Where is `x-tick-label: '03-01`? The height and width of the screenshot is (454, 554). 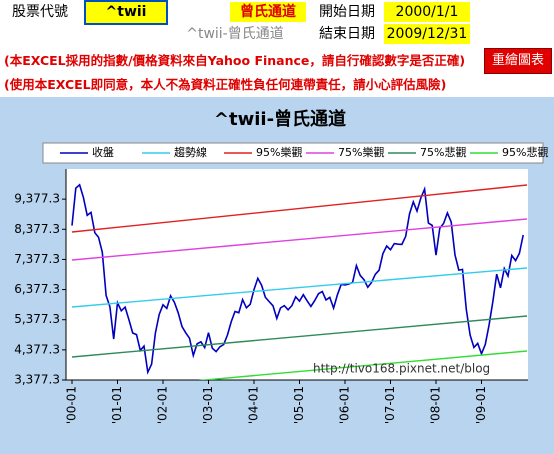 x-tick-label: '03-01 is located at coordinates (208, 405).